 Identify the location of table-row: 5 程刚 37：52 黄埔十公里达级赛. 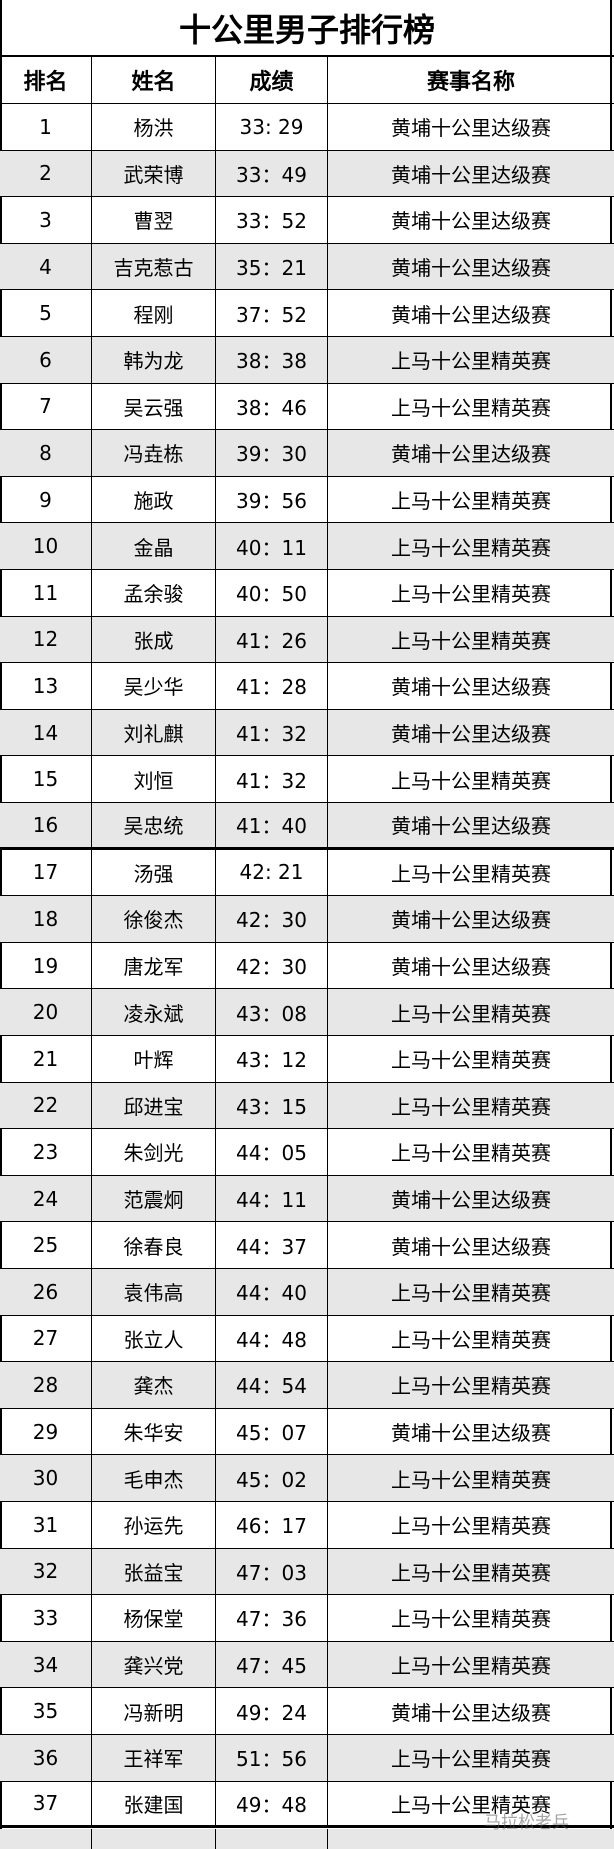
(307, 313).